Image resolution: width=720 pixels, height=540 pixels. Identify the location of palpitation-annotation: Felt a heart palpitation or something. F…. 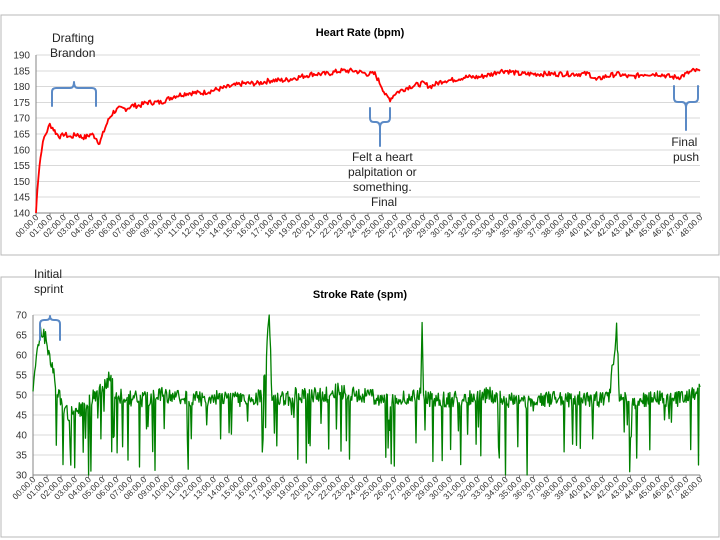
(384, 179).